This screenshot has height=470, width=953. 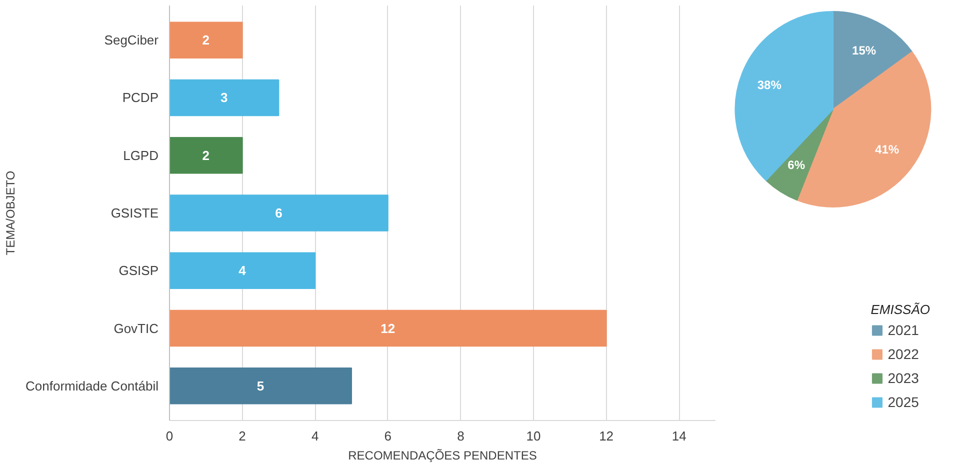 What do you see at coordinates (769, 85) in the screenshot?
I see `data-label: 38%` at bounding box center [769, 85].